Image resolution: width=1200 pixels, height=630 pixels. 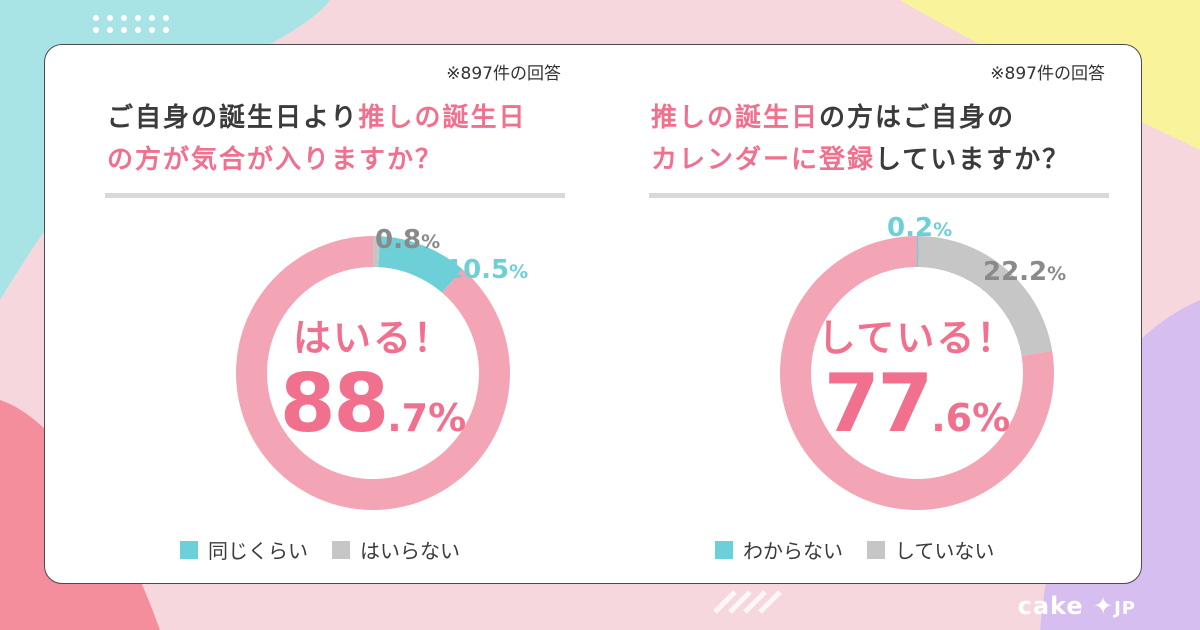 I want to click on center-value-decimal: .7%, so click(x=427, y=418).